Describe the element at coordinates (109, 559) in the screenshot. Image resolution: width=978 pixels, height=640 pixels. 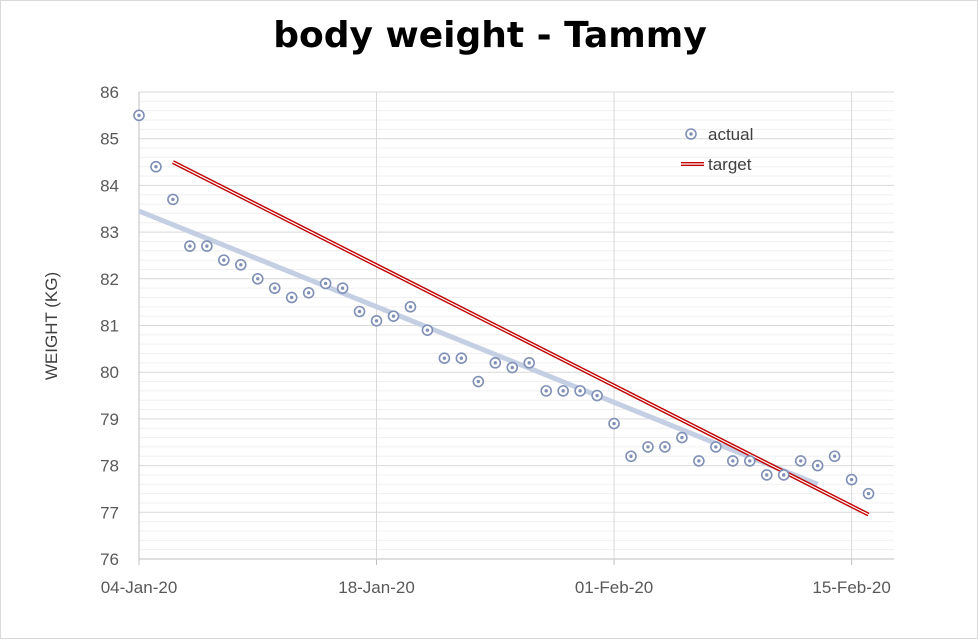
I see `y-tick-label: 76` at that location.